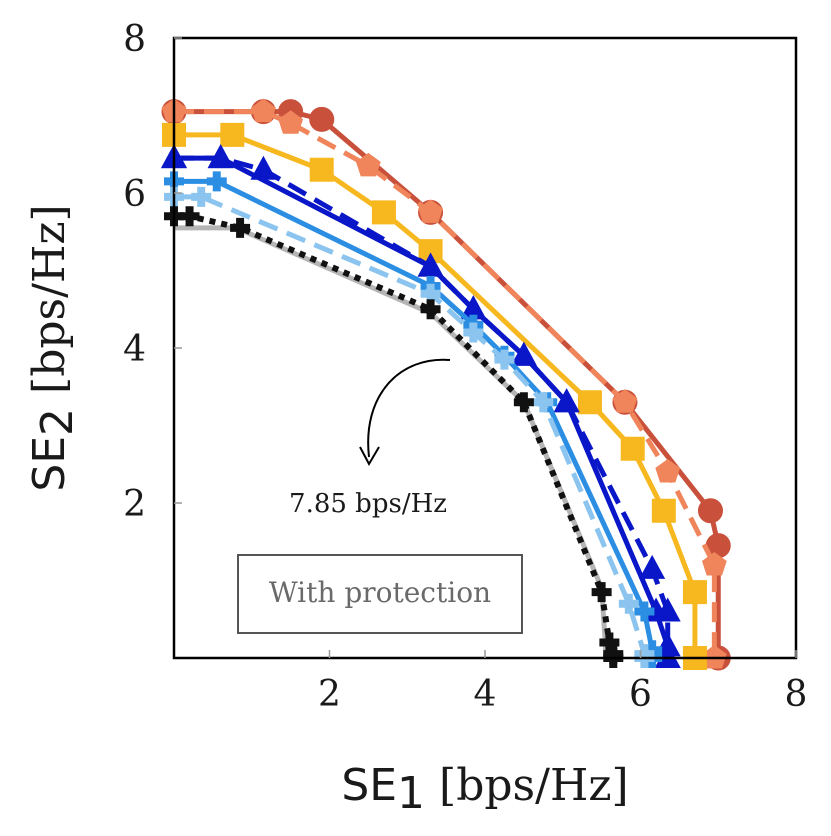 Image resolution: width=831 pixels, height=836 pixels. I want to click on annotation: 7.85 bps/Hz, so click(370, 438).